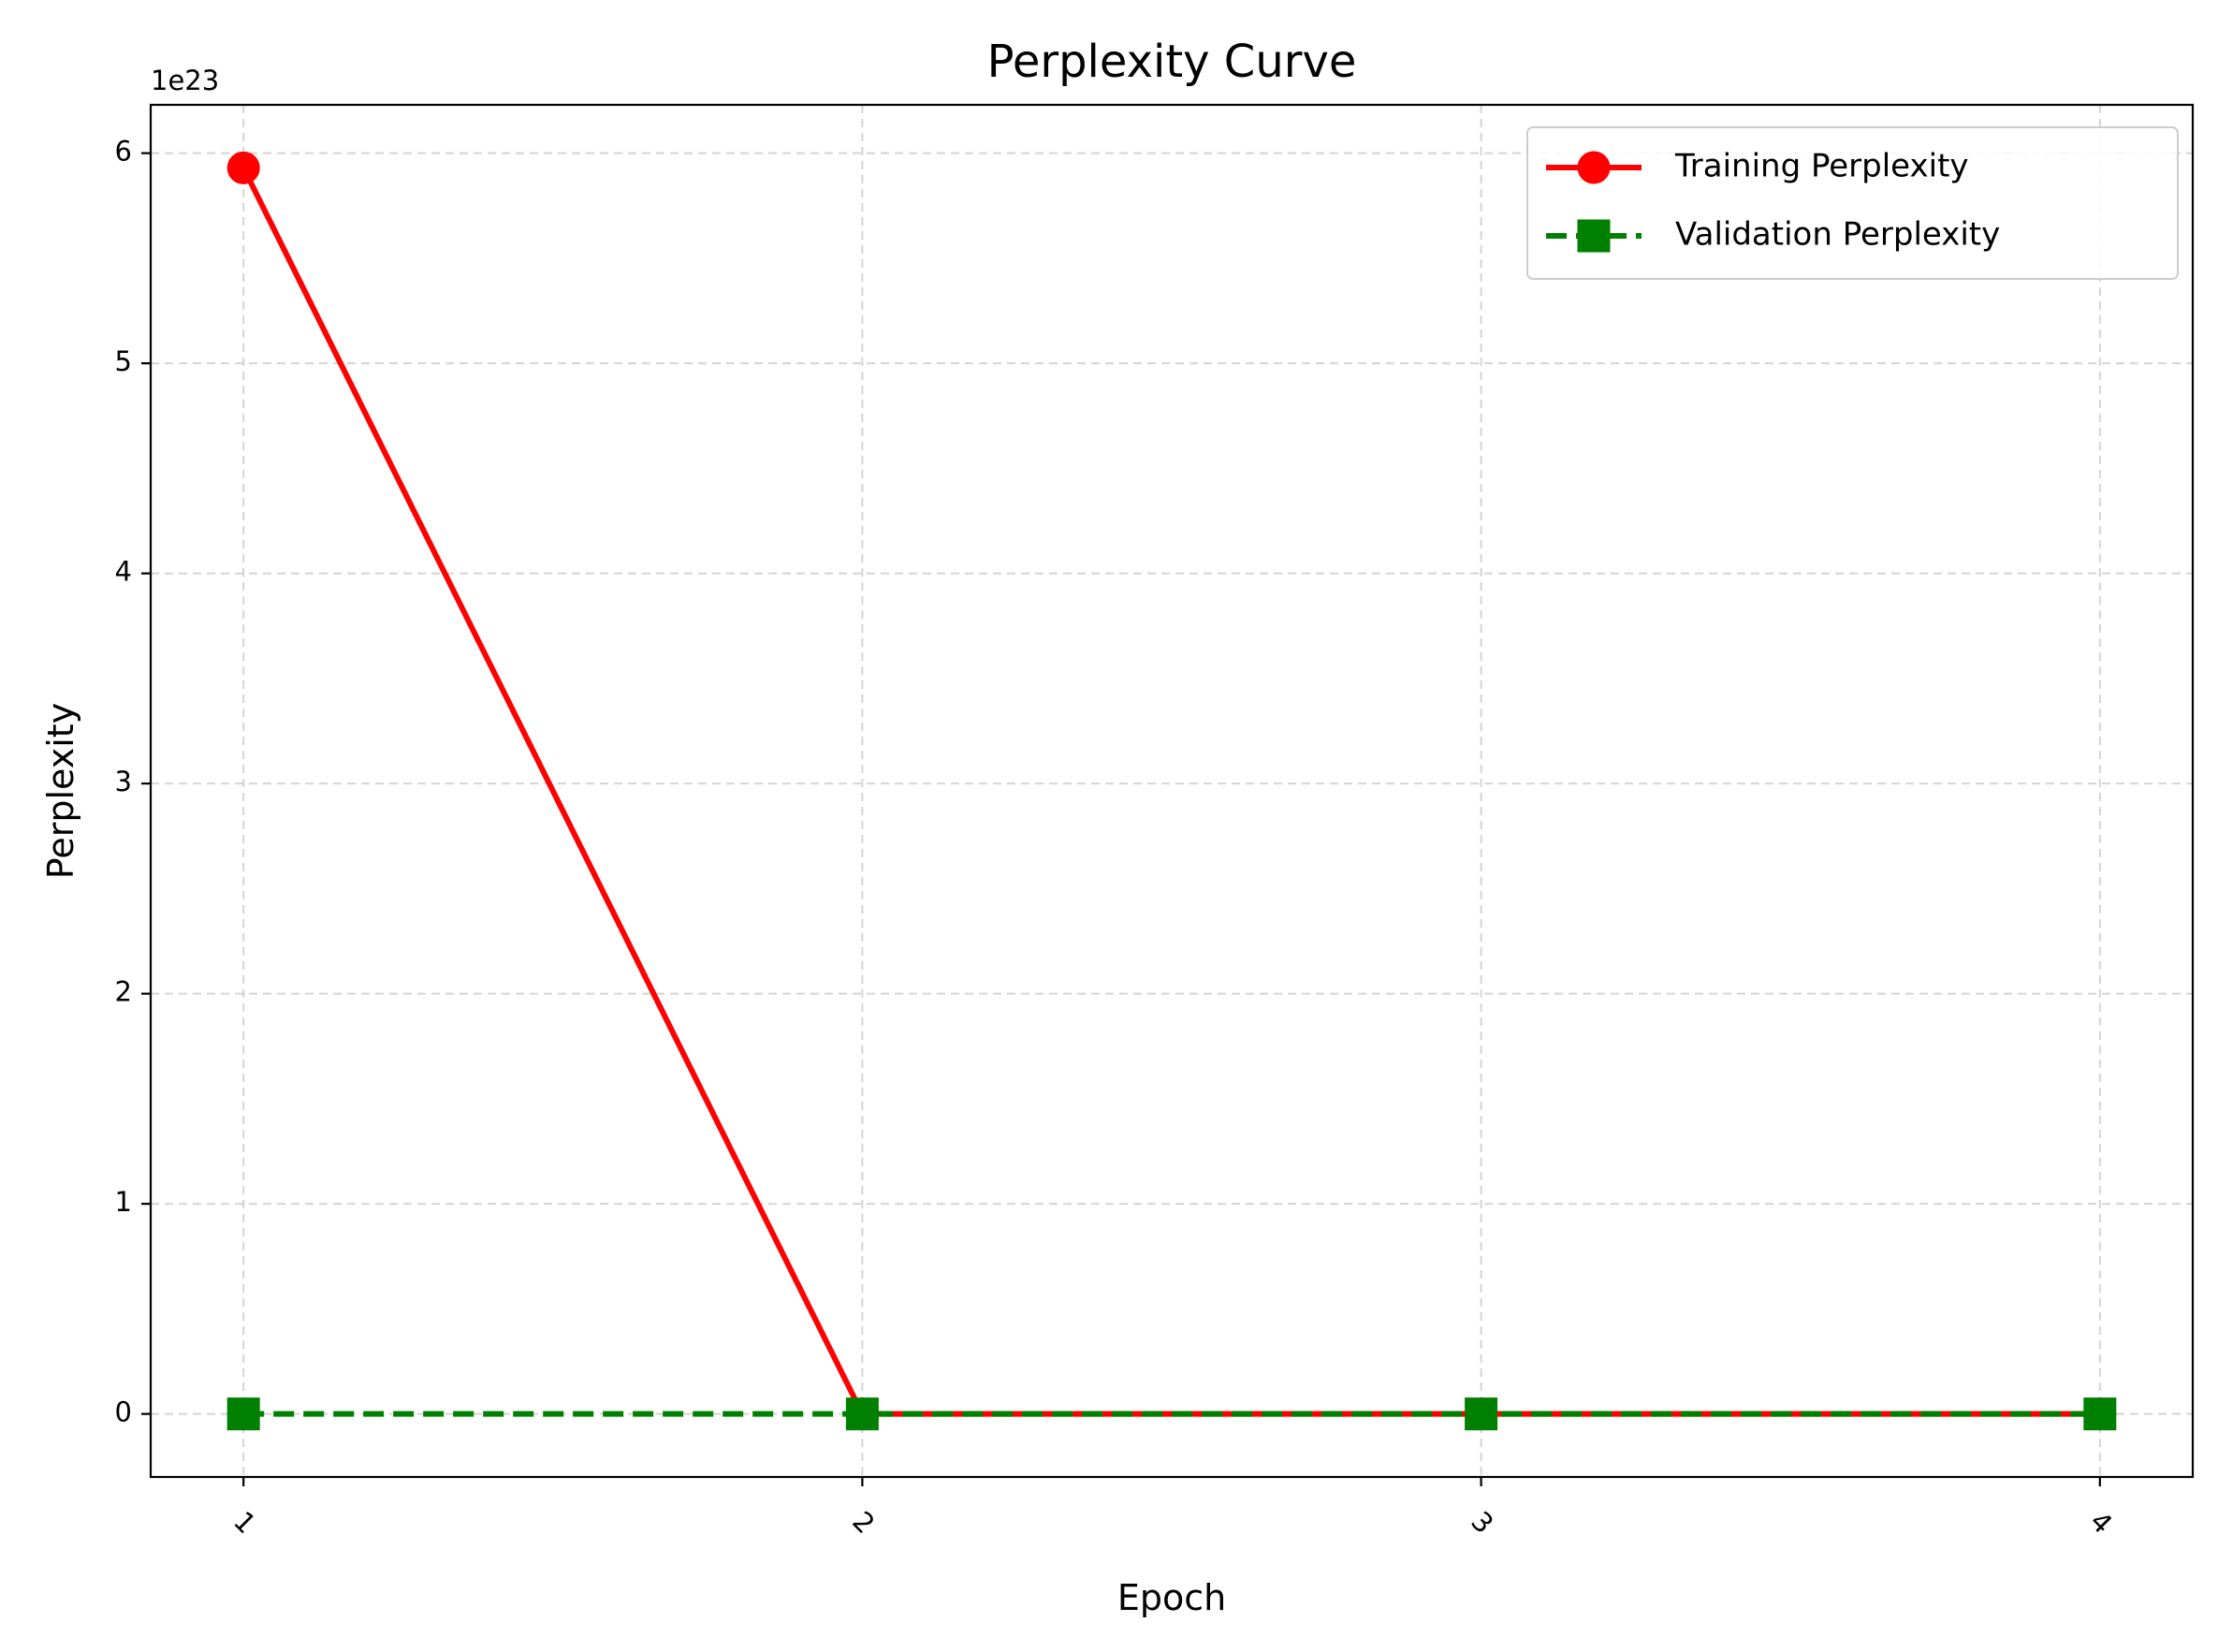  I want to click on legend-label-2: Validation Perplexity, so click(1838, 235).